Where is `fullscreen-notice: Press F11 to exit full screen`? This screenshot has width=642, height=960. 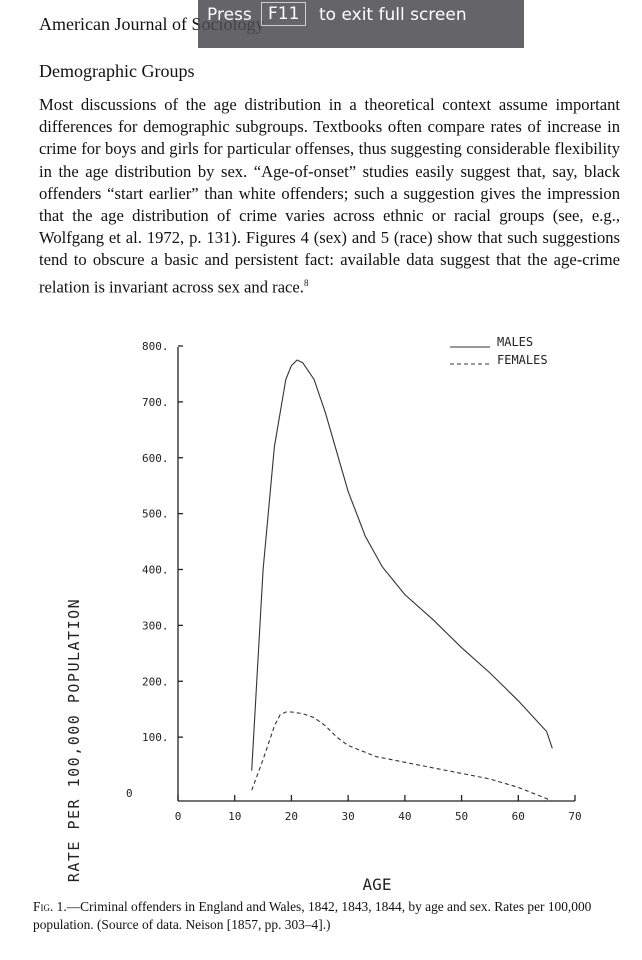 fullscreen-notice: Press F11 to exit full screen is located at coordinates (361, 24).